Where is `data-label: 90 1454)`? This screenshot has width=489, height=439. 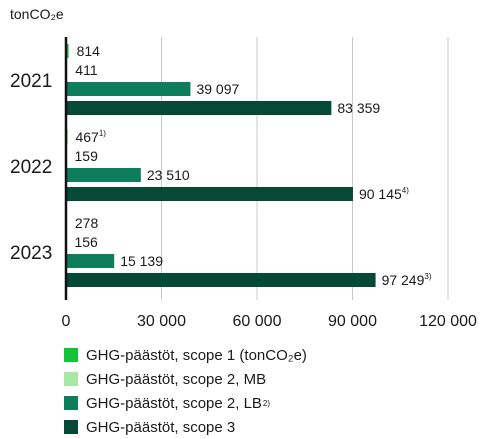 data-label: 90 1454) is located at coordinates (384, 194).